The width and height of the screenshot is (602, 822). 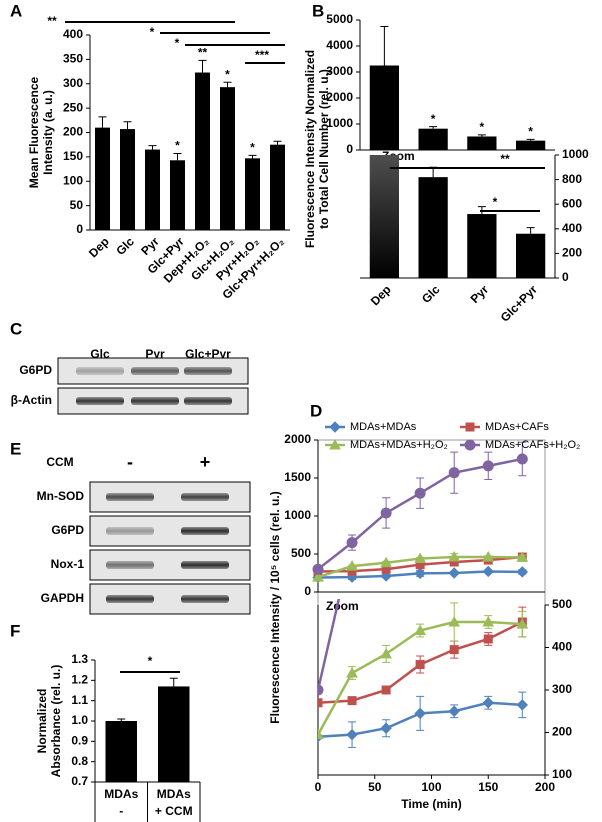 I want to click on significance-label: ***, so click(x=262, y=55).